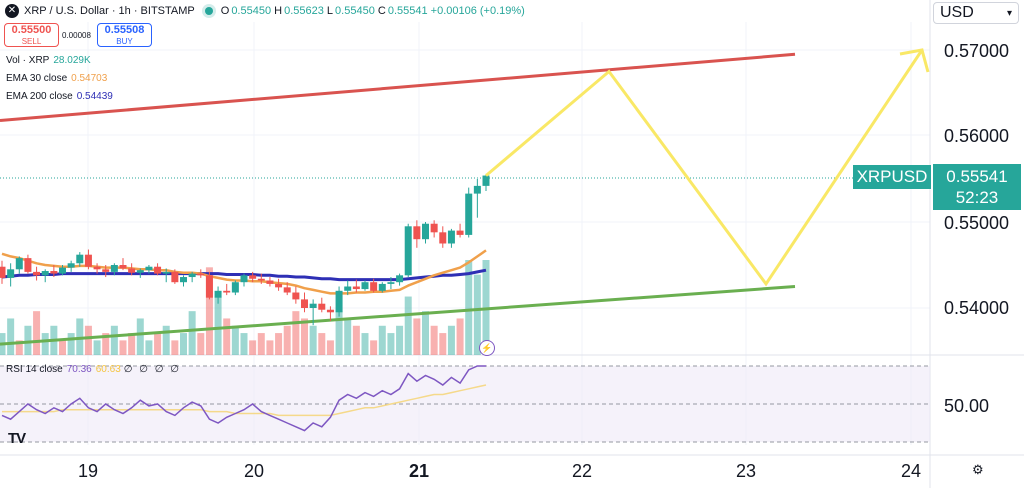 This screenshot has width=1024, height=488. I want to click on sell-button: 0.55500 SELL, so click(31, 35).